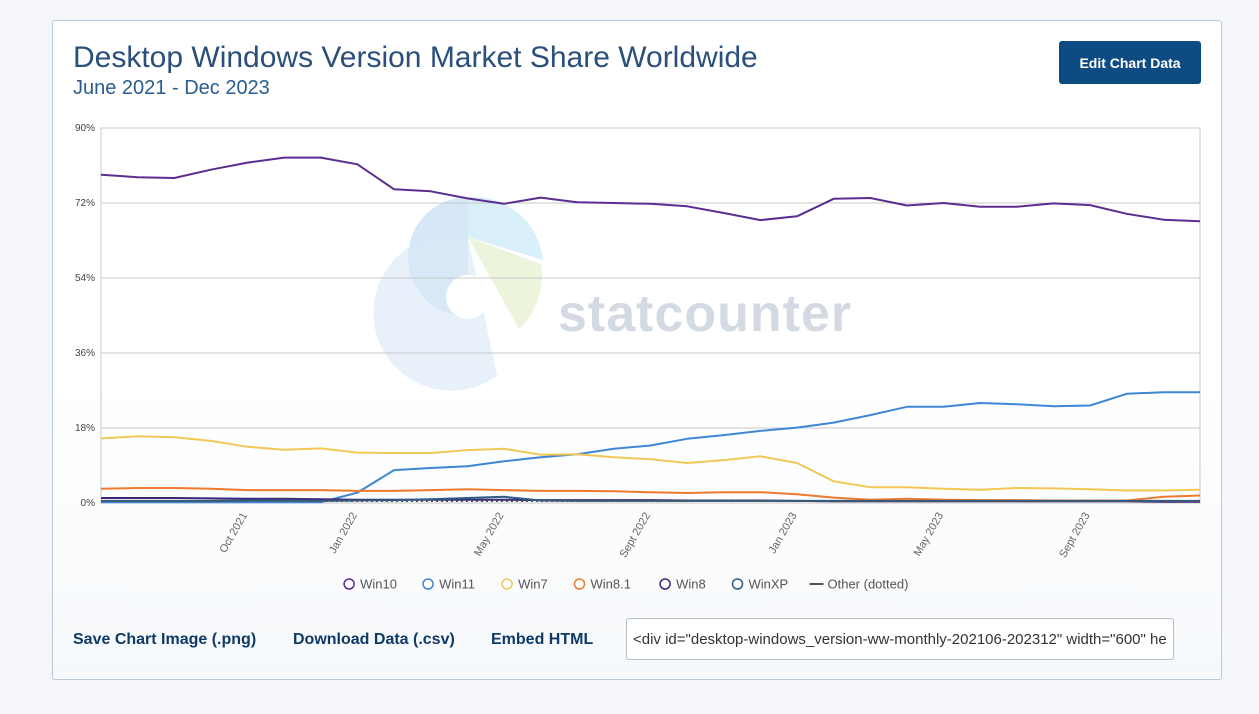  I want to click on legend-item: Win8.1, so click(602, 584).